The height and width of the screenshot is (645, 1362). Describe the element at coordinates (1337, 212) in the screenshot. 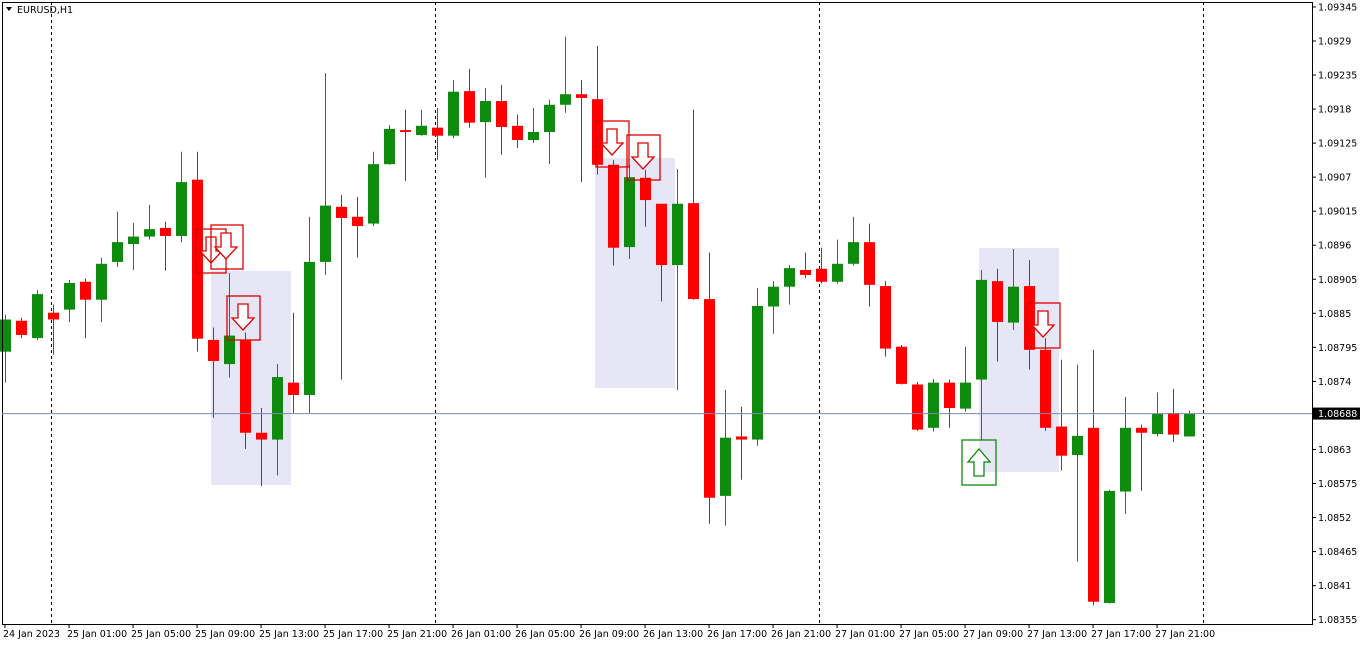

I see `y-tick-label: 1.09015` at that location.